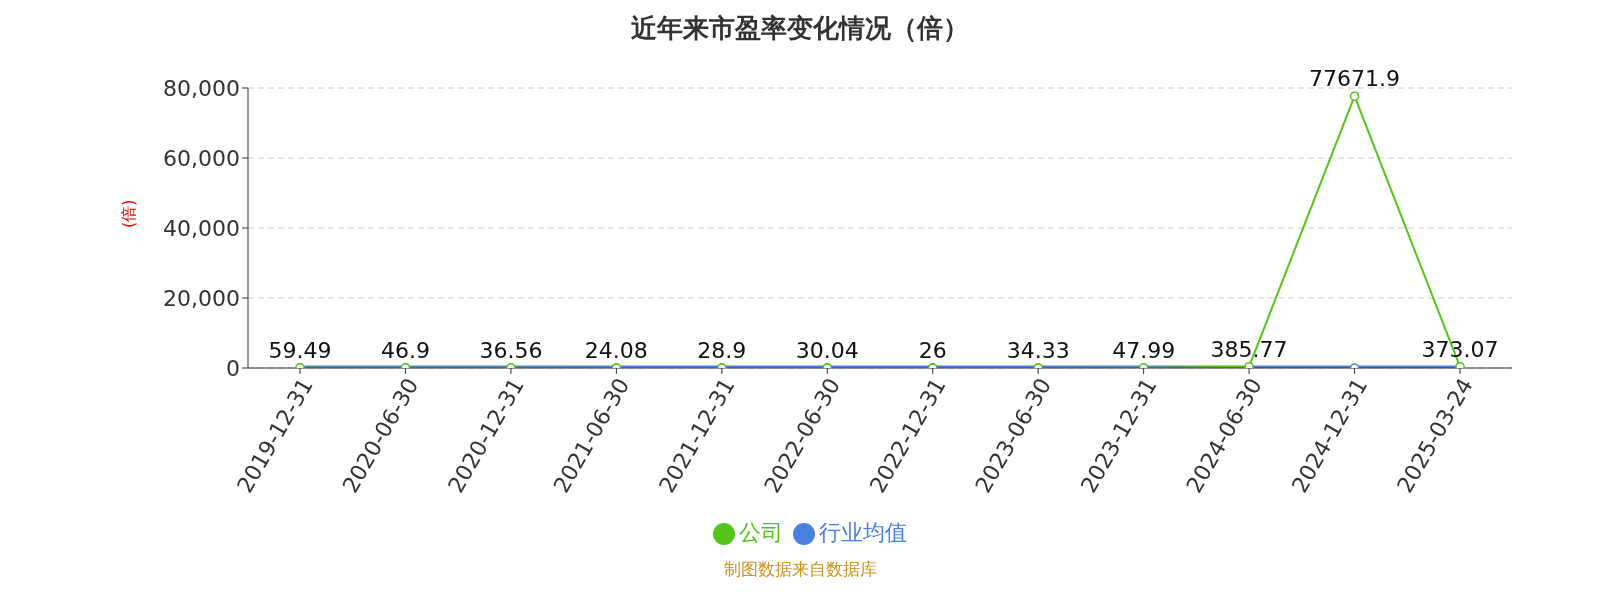 This screenshot has height=600, width=1600. What do you see at coordinates (300, 350) in the screenshot?
I see `data-label: 59.49` at bounding box center [300, 350].